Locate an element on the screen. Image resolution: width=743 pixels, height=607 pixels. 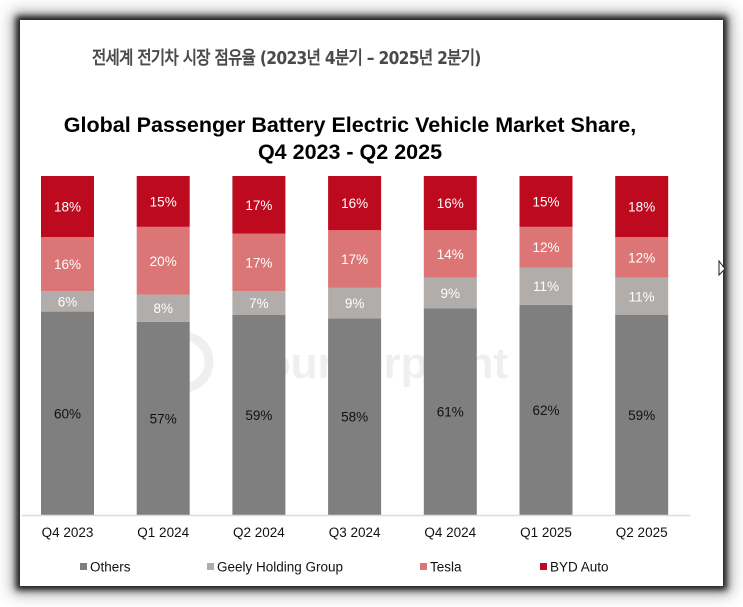
data-label-geely-holding-group: 8% is located at coordinates (163, 308).